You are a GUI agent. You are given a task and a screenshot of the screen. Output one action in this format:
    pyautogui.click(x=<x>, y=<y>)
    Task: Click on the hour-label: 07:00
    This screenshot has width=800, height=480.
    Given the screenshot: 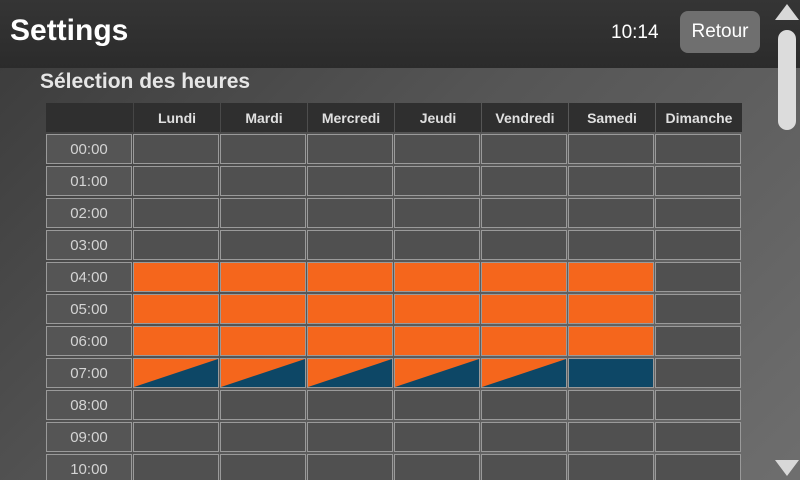 What is the action you would take?
    pyautogui.click(x=89, y=373)
    